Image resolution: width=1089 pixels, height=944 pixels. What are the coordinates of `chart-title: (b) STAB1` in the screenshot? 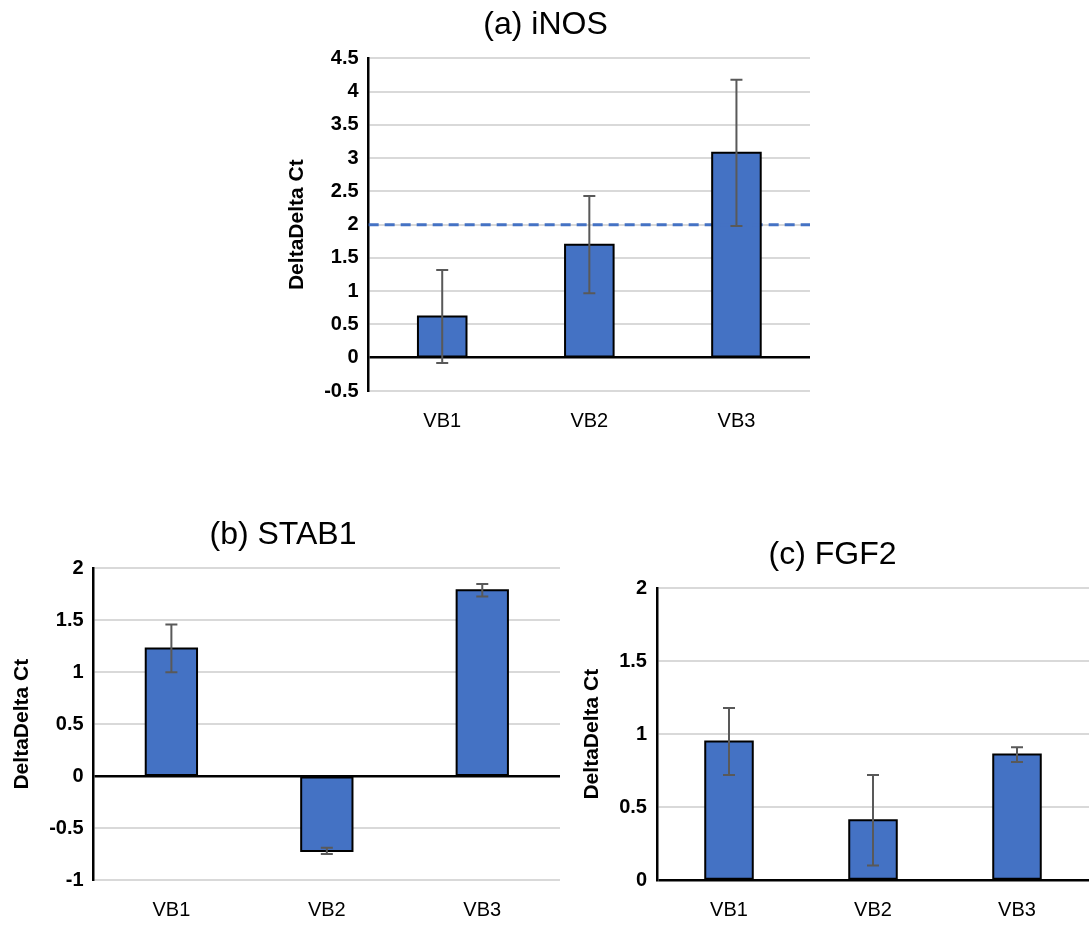 It's located at (283, 533).